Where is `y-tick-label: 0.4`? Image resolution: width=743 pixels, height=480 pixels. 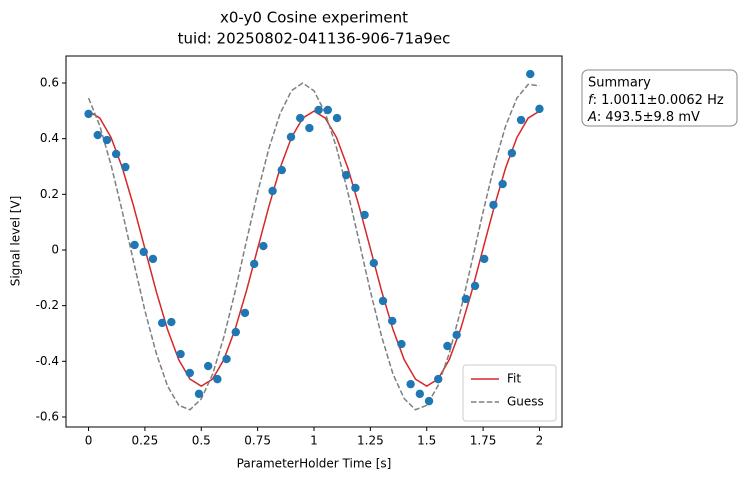 y-tick-label: 0.4 is located at coordinates (49, 138).